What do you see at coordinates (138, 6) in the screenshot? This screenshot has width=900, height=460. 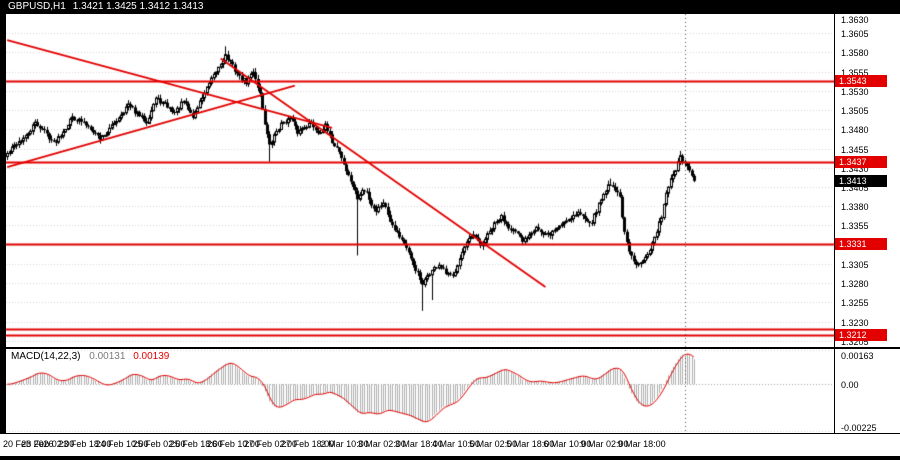 I see `ohlc-quote-label: 1.3421 1.3425 1.3412 1.3413` at bounding box center [138, 6].